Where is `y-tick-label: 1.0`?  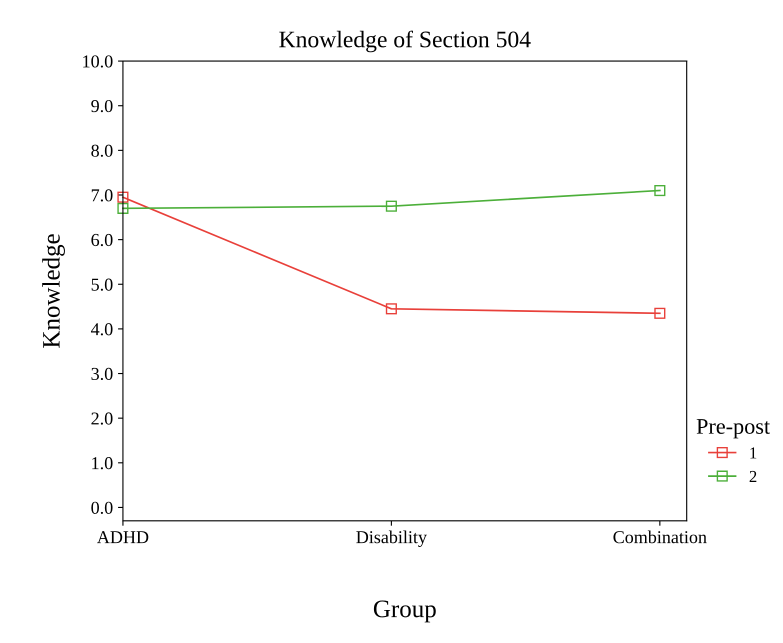
y-tick-label: 1.0 is located at coordinates (102, 463).